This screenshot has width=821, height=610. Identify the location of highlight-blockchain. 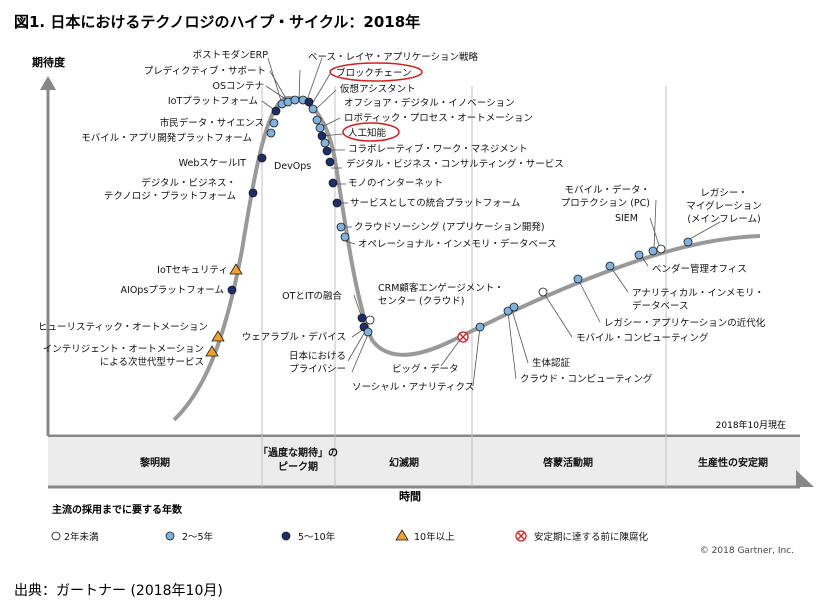
(376, 72).